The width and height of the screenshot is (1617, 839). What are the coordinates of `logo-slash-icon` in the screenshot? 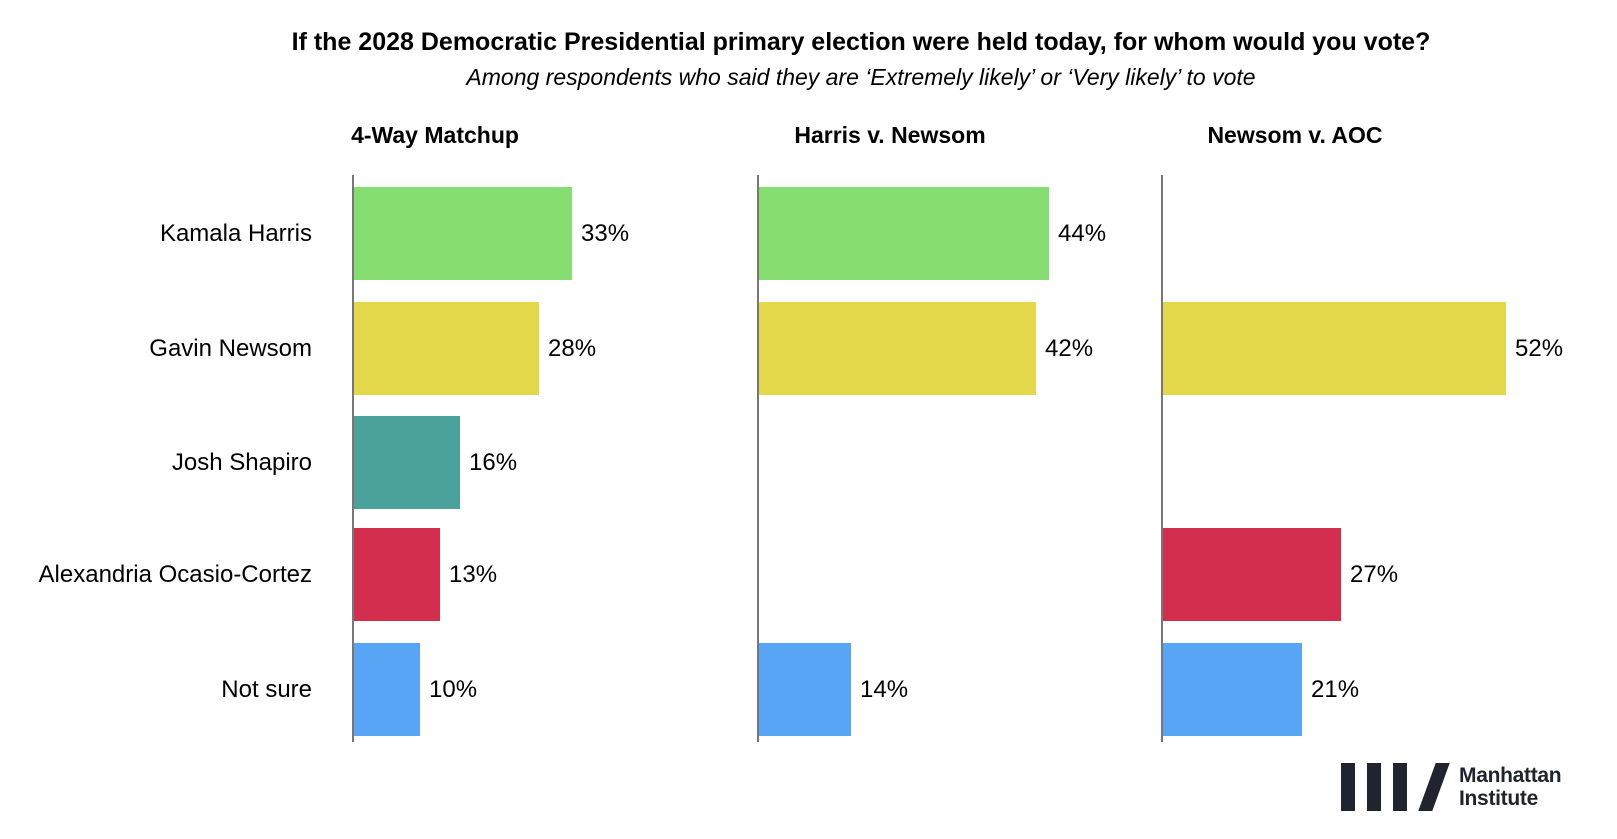 It's located at (1434, 787).